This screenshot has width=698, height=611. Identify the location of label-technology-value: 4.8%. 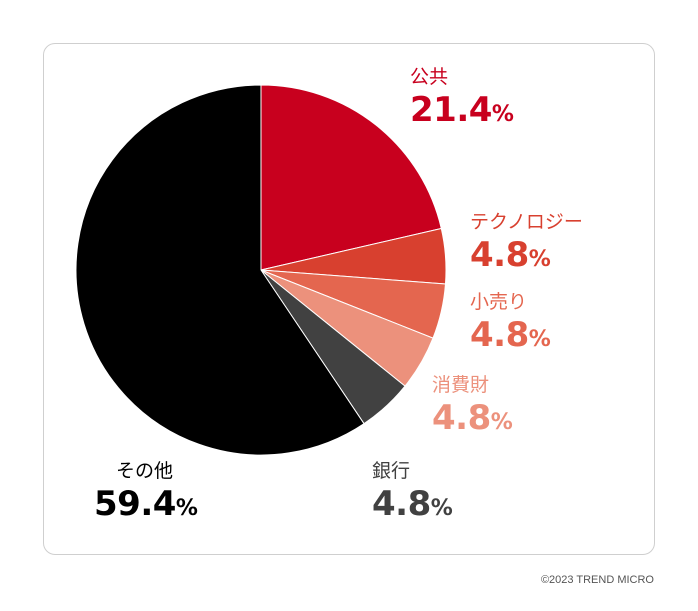
(510, 255).